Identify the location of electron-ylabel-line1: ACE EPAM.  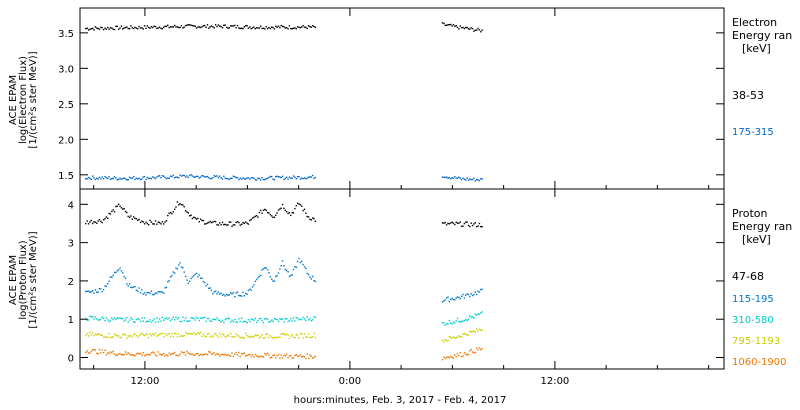
(13, 100).